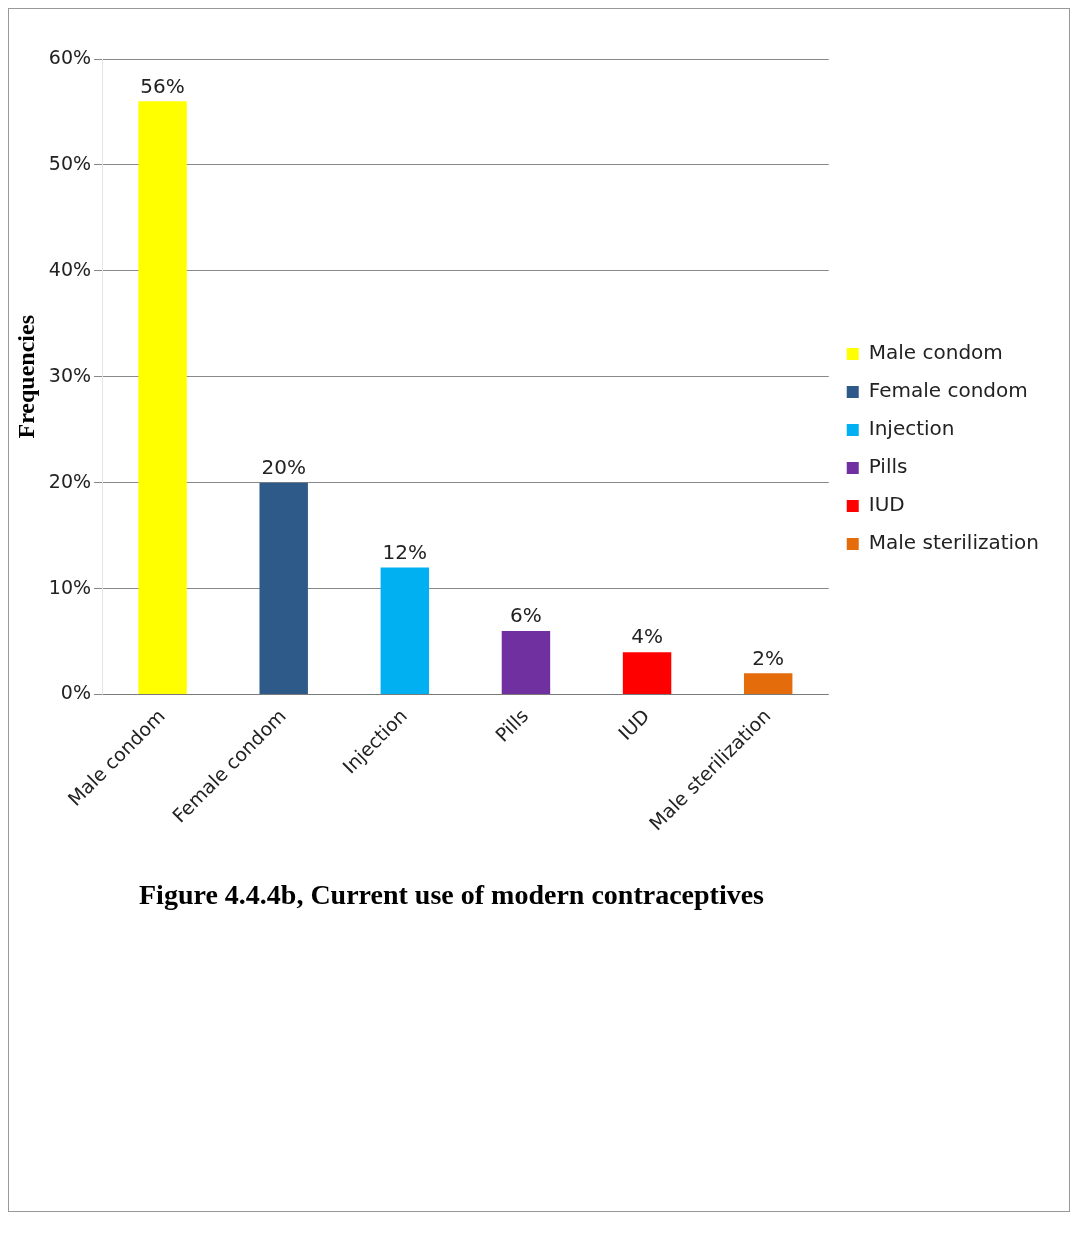 This screenshot has width=1088, height=1237. What do you see at coordinates (70, 586) in the screenshot?
I see `y-tick-label: 10%` at bounding box center [70, 586].